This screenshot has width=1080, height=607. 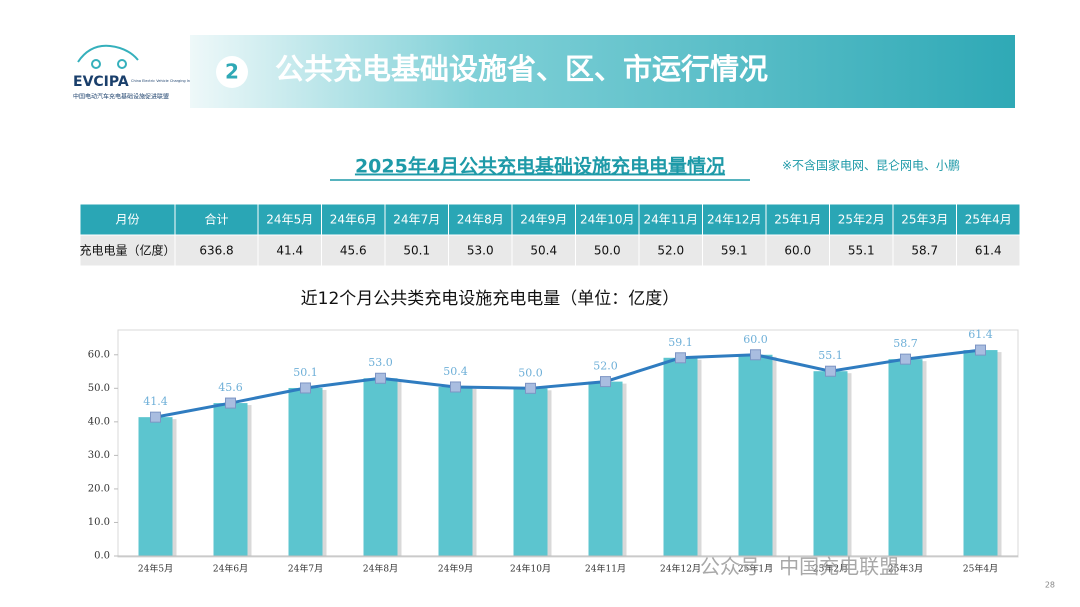 I want to click on number-badge, so click(x=232, y=72).